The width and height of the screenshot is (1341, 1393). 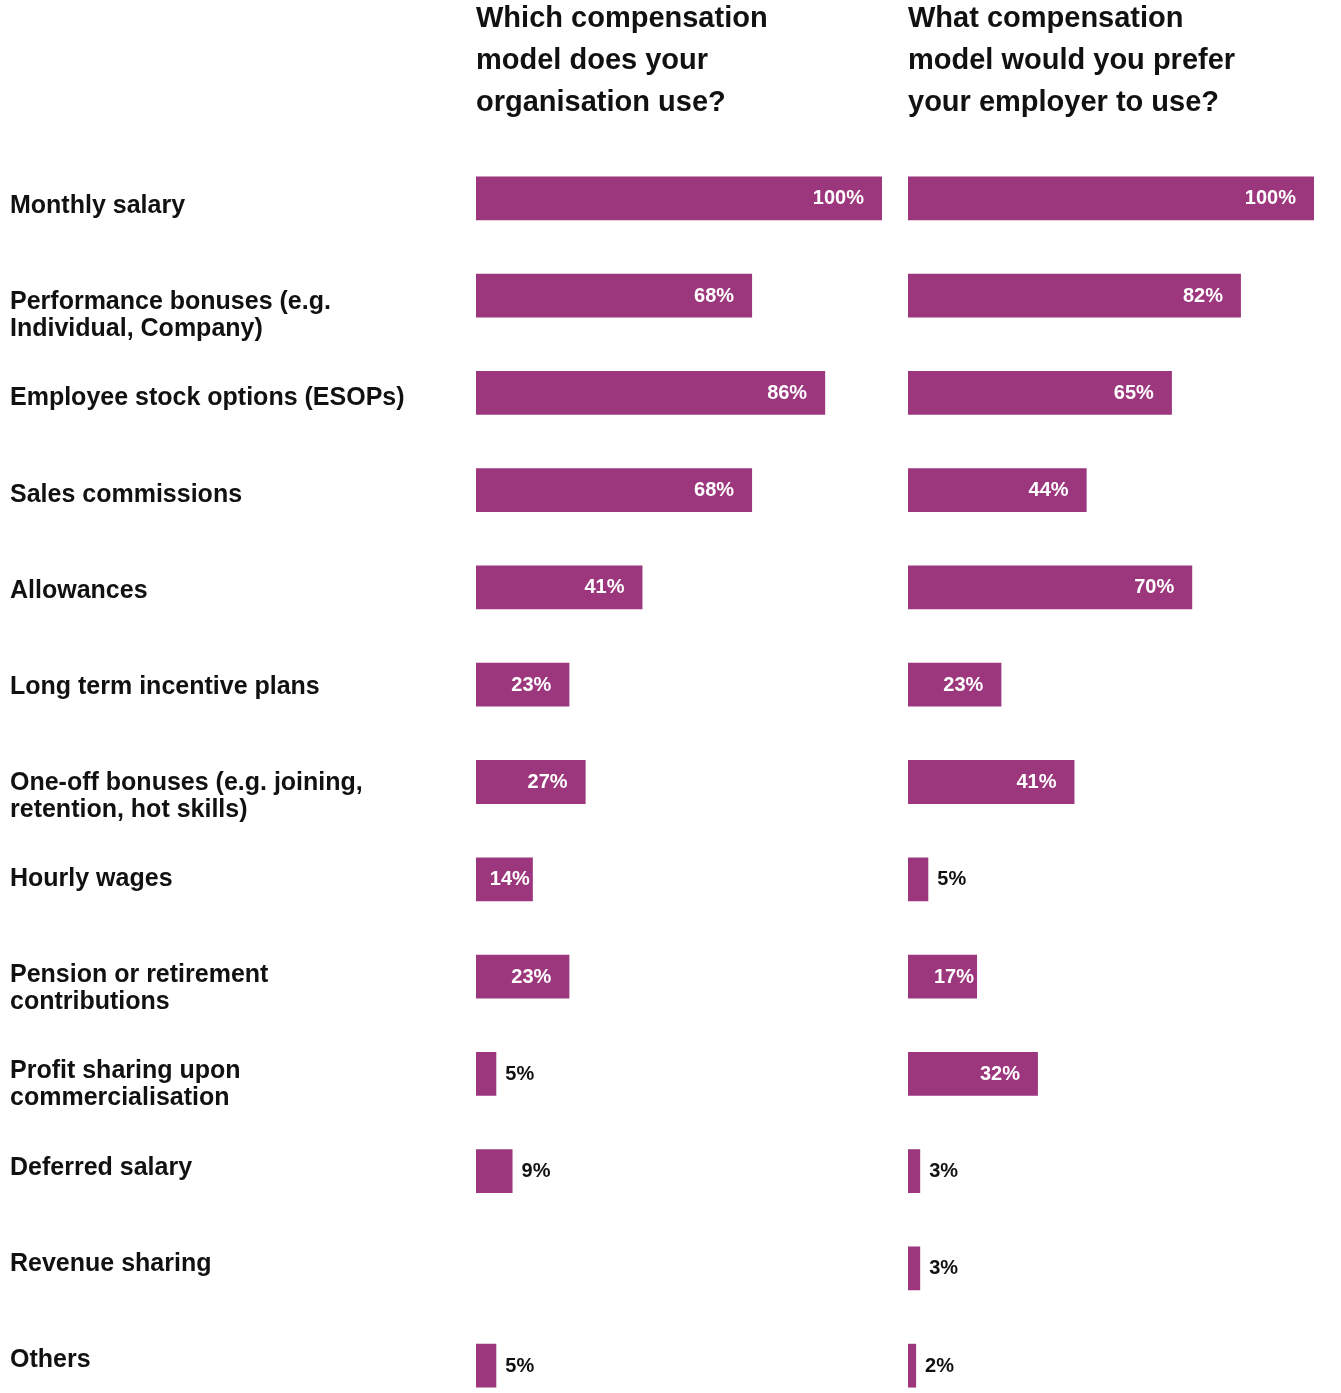 I want to click on y-tick-label: Profit sharing upon commercialisation, so click(x=125, y=1083).